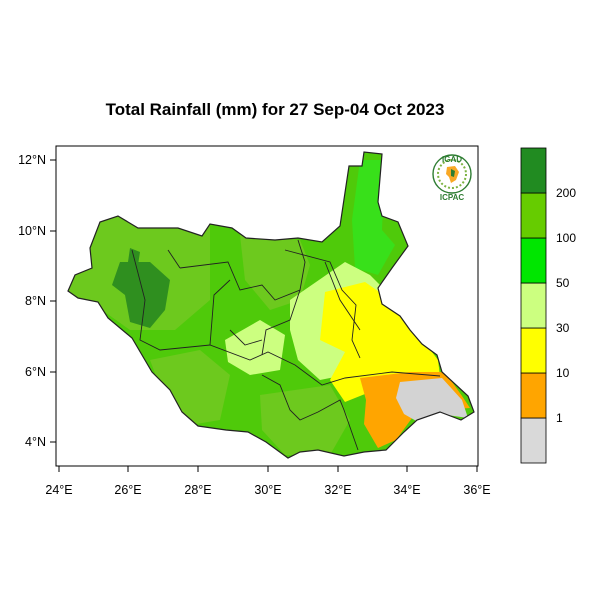 This screenshot has height=600, width=600. Describe the element at coordinates (58, 490) in the screenshot. I see `lon-tick-label: 24°E` at that location.